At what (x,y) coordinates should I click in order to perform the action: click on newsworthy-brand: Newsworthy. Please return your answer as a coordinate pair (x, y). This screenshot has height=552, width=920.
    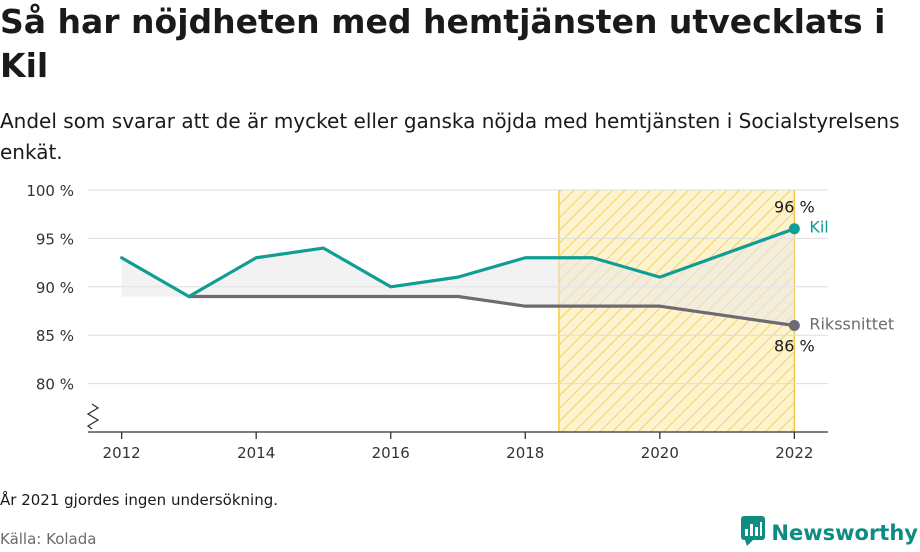
    Looking at the image, I should click on (829, 533).